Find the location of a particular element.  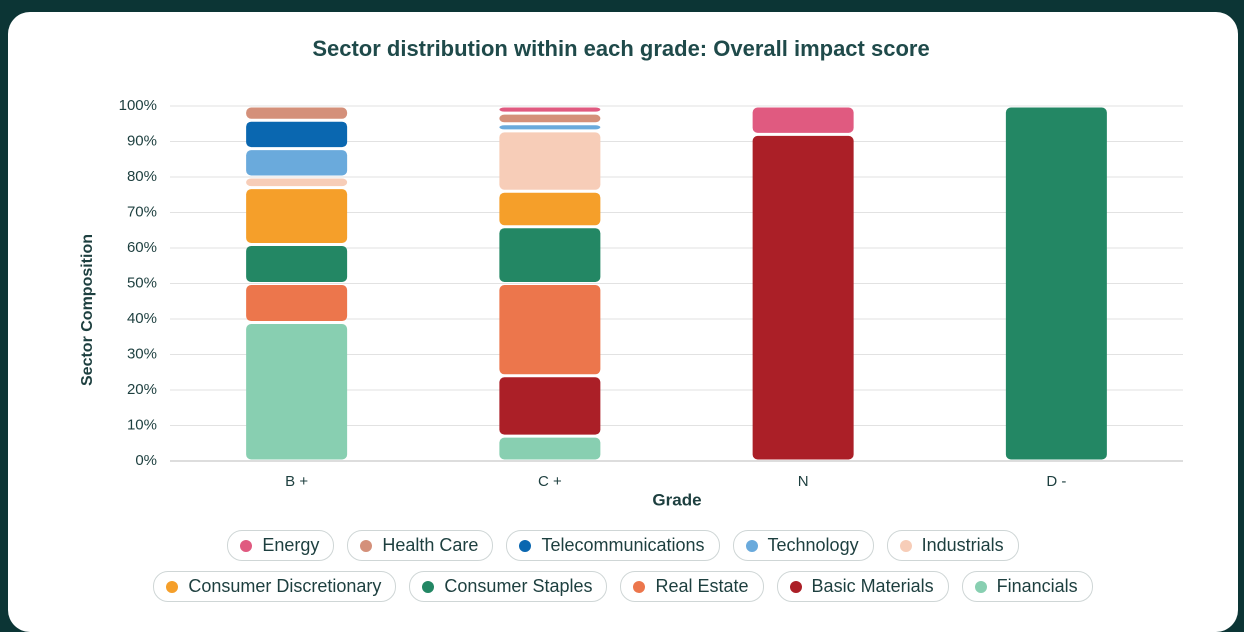

y-tick-label: 70% is located at coordinates (142, 211).